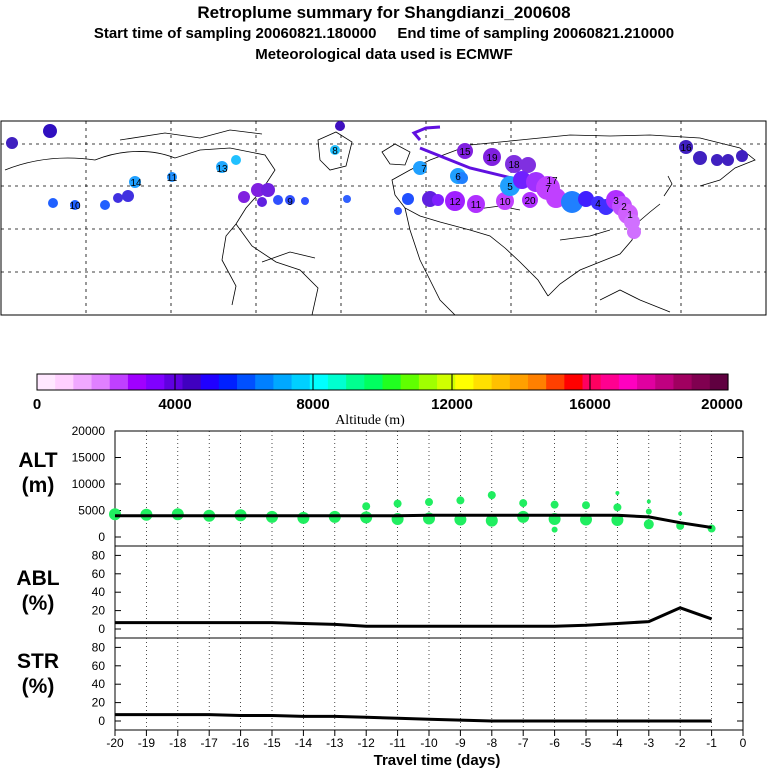  I want to click on trajectory-day-label: 9, so click(290, 202).